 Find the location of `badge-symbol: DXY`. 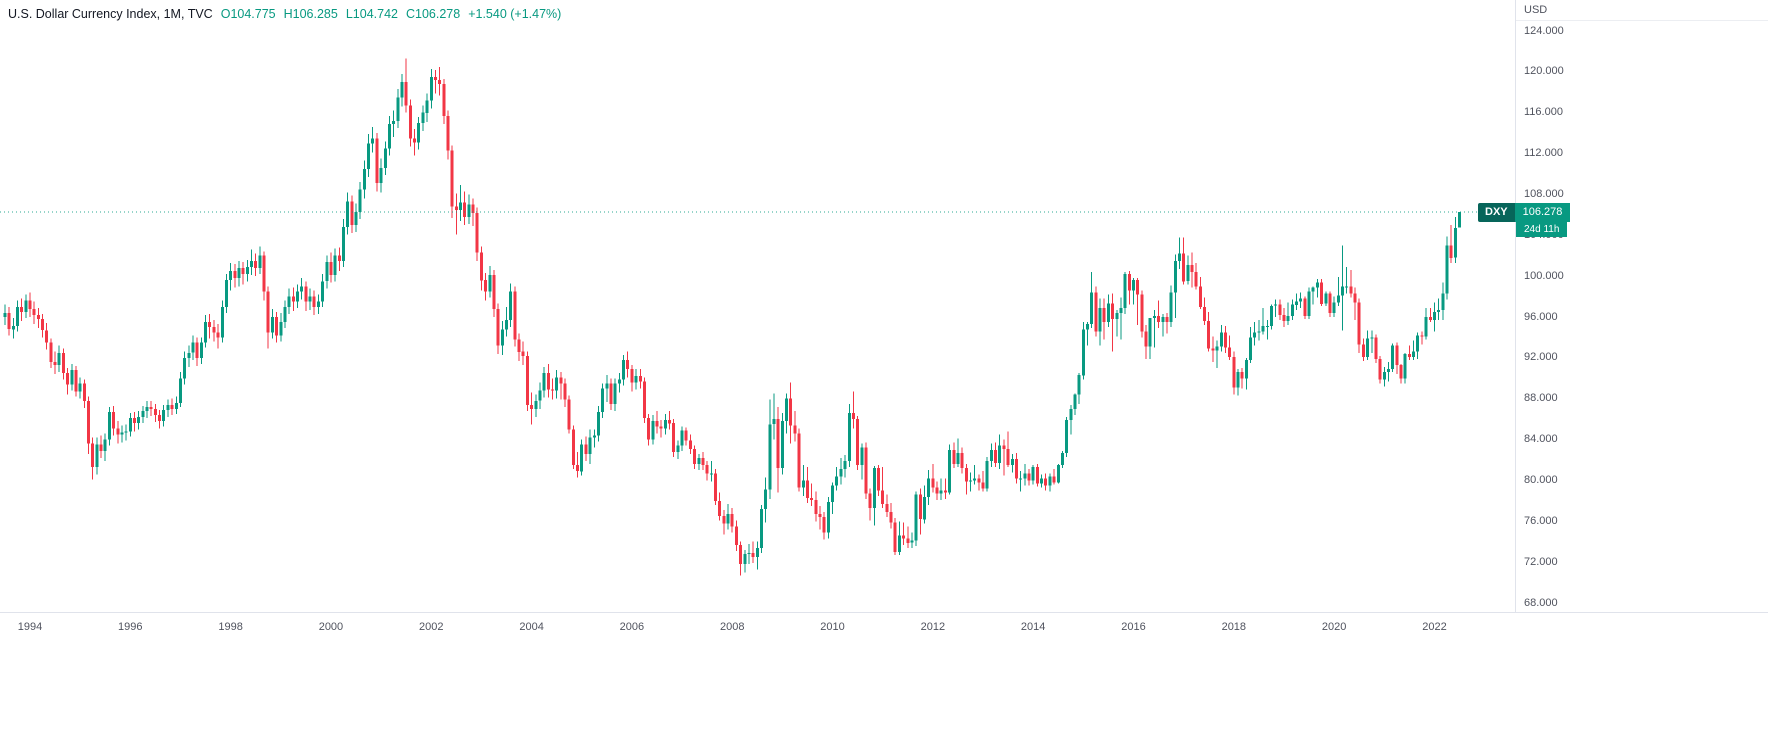

badge-symbol: DXY is located at coordinates (1496, 212).